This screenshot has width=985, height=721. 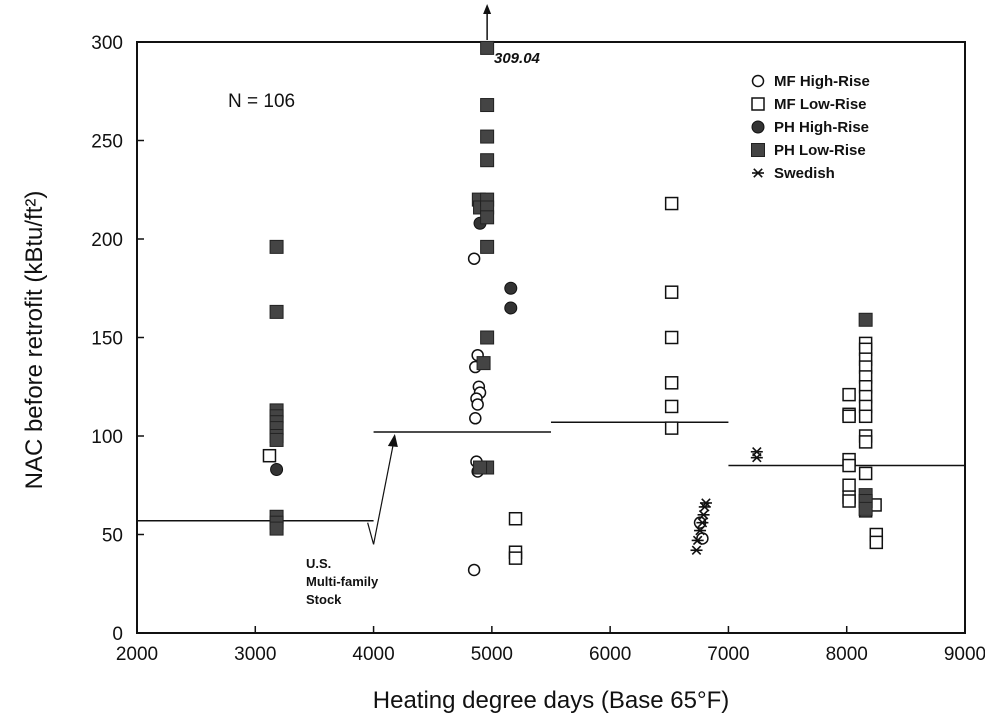 I want to click on y-tick-label: 150, so click(x=107, y=339).